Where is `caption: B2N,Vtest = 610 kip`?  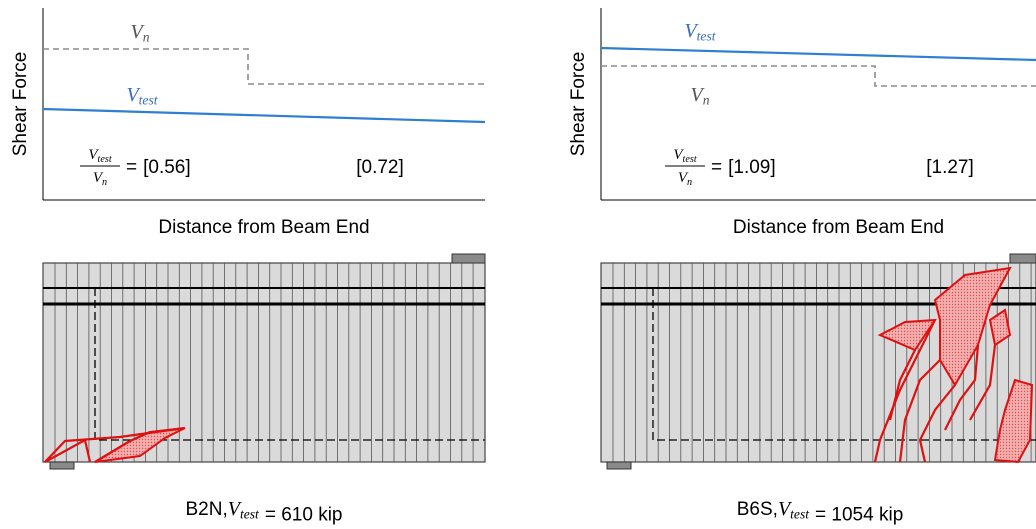 caption: B2N,Vtest = 610 kip is located at coordinates (263, 512).